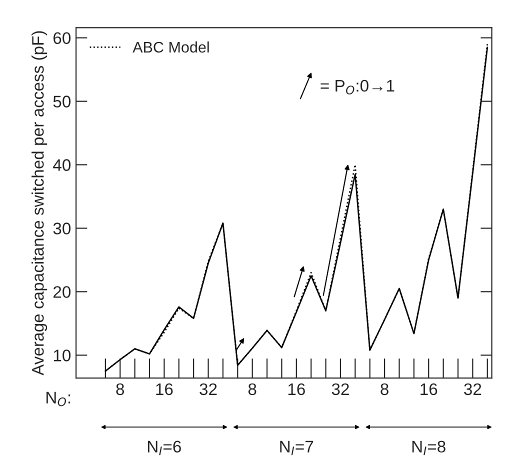 The image size is (507, 461). I want to click on text: N$_{I}$=6, so click(164, 448).